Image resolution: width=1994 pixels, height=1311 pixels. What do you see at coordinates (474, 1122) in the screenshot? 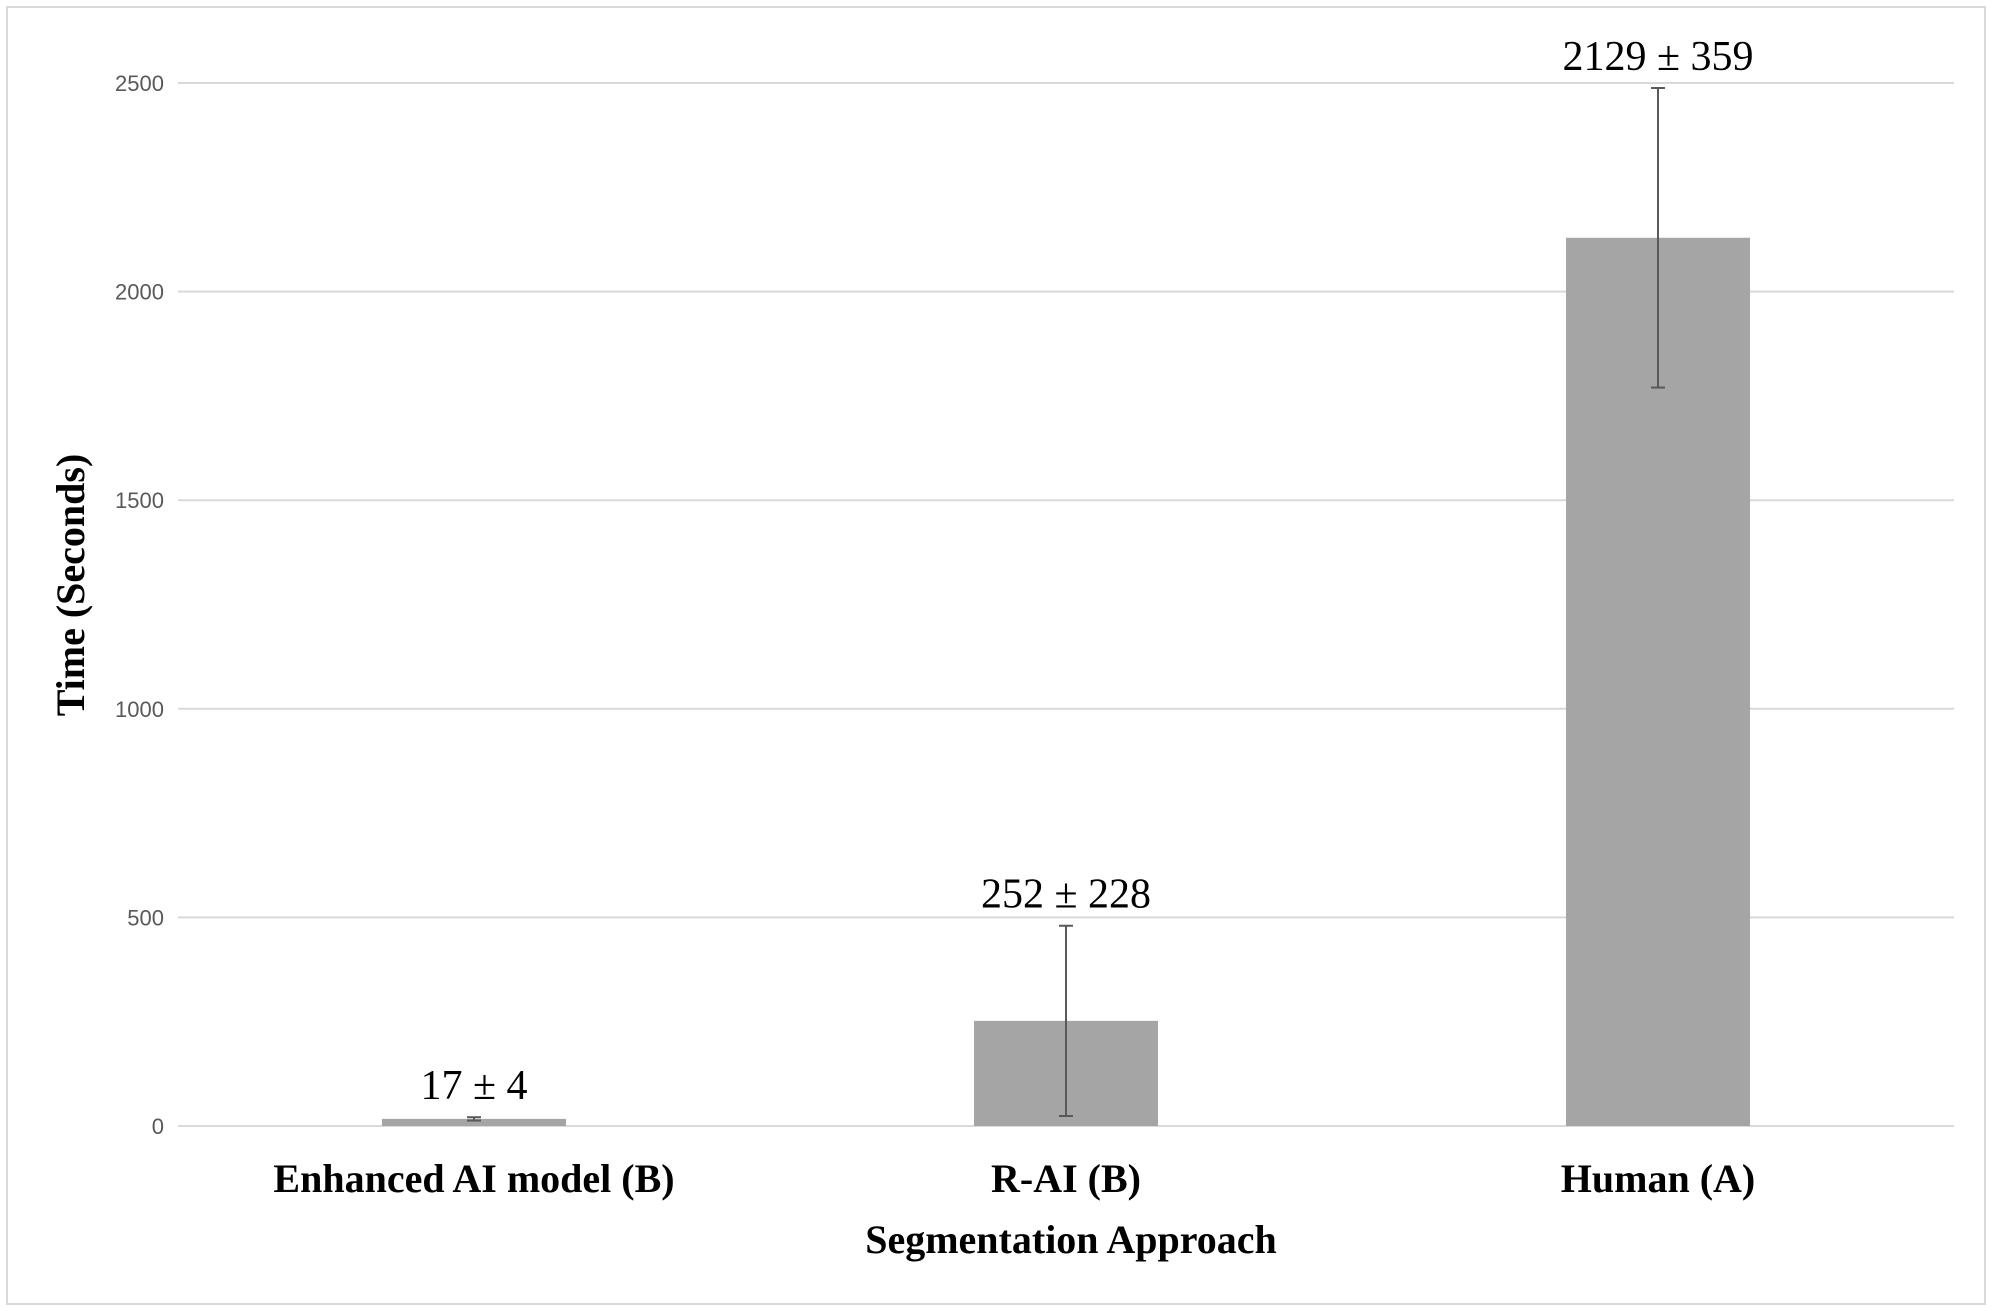
I see `bar` at bounding box center [474, 1122].